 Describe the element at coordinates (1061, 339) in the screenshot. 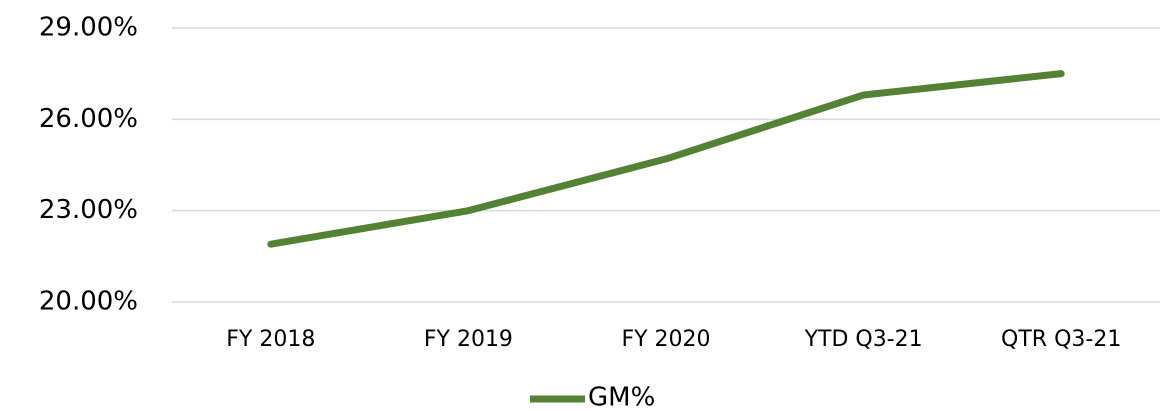

I see `x-tick-label: QTR Q3-21` at that location.